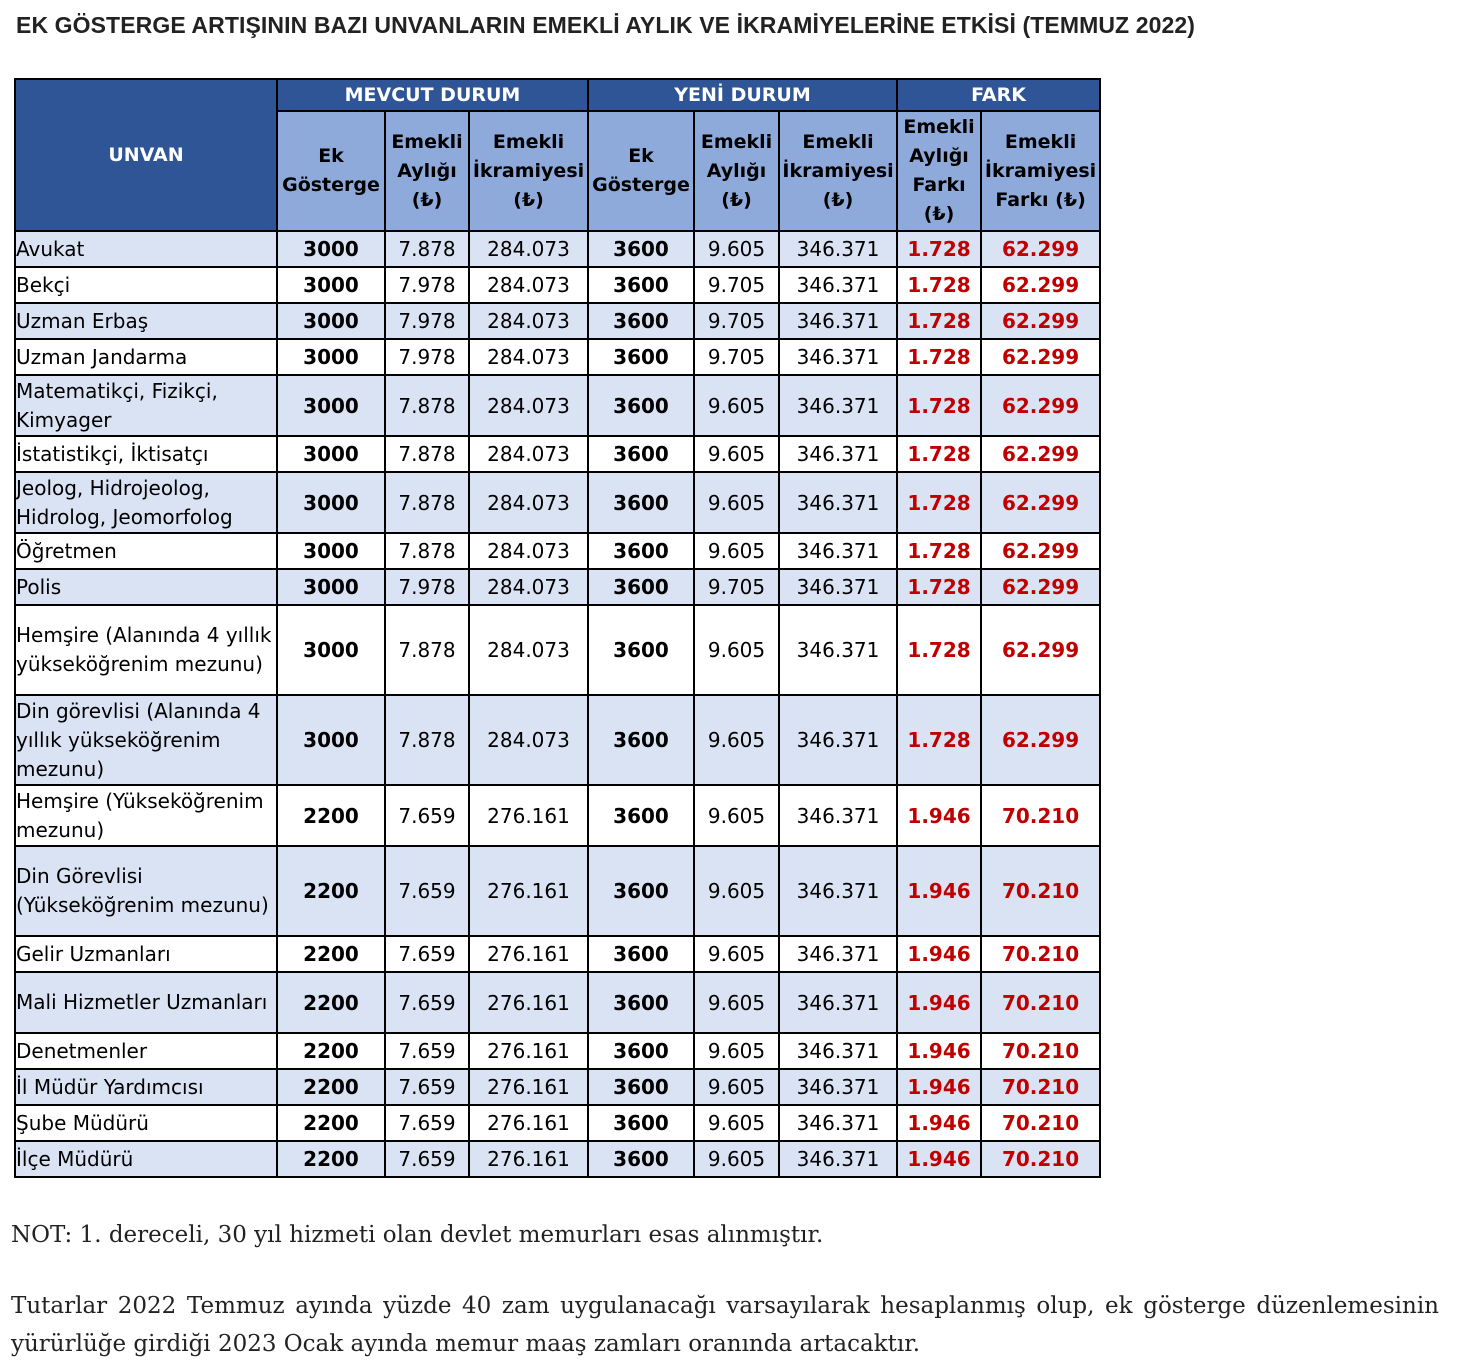  What do you see at coordinates (146, 1051) in the screenshot?
I see `unvan-cell: Denetmenler` at bounding box center [146, 1051].